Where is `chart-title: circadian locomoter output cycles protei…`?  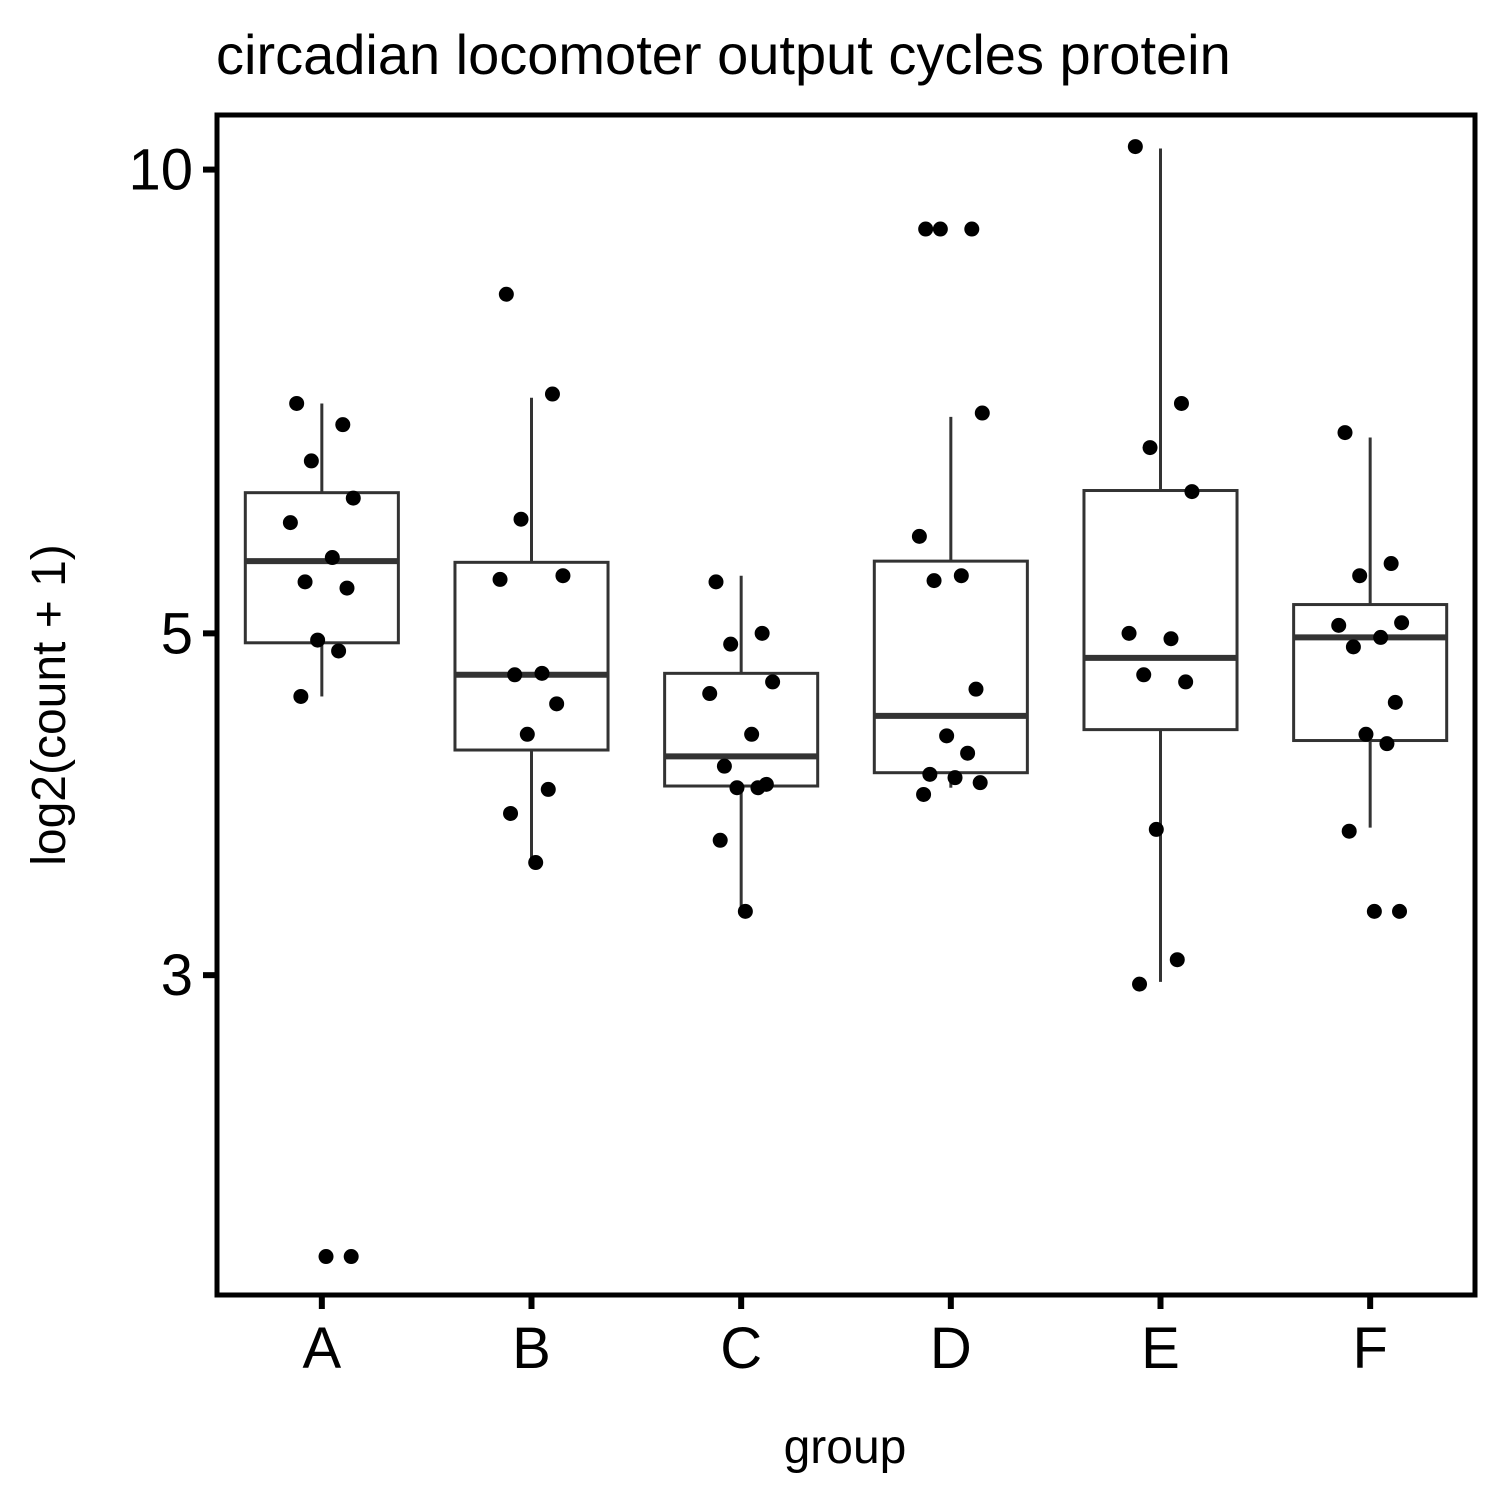
chart-title: circadian locomoter output cycles protei… is located at coordinates (723, 54).